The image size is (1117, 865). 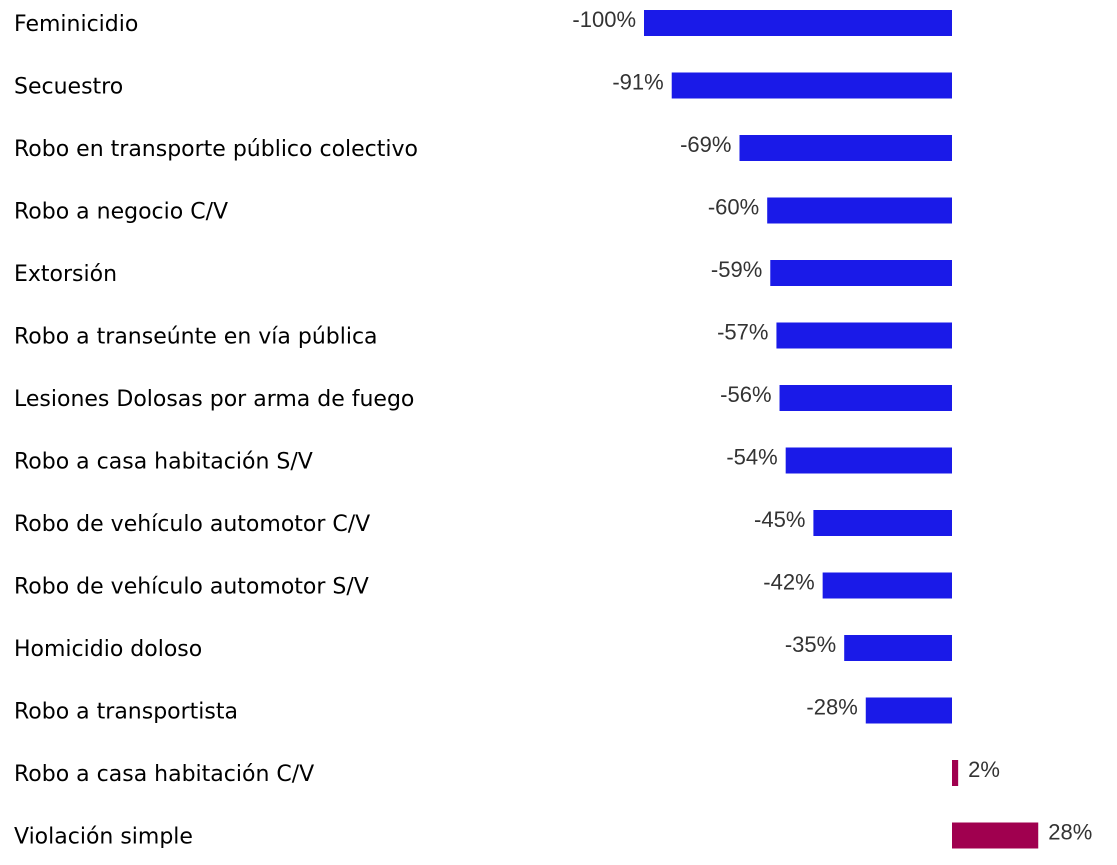 What do you see at coordinates (831, 706) in the screenshot?
I see `value-label: -28%` at bounding box center [831, 706].